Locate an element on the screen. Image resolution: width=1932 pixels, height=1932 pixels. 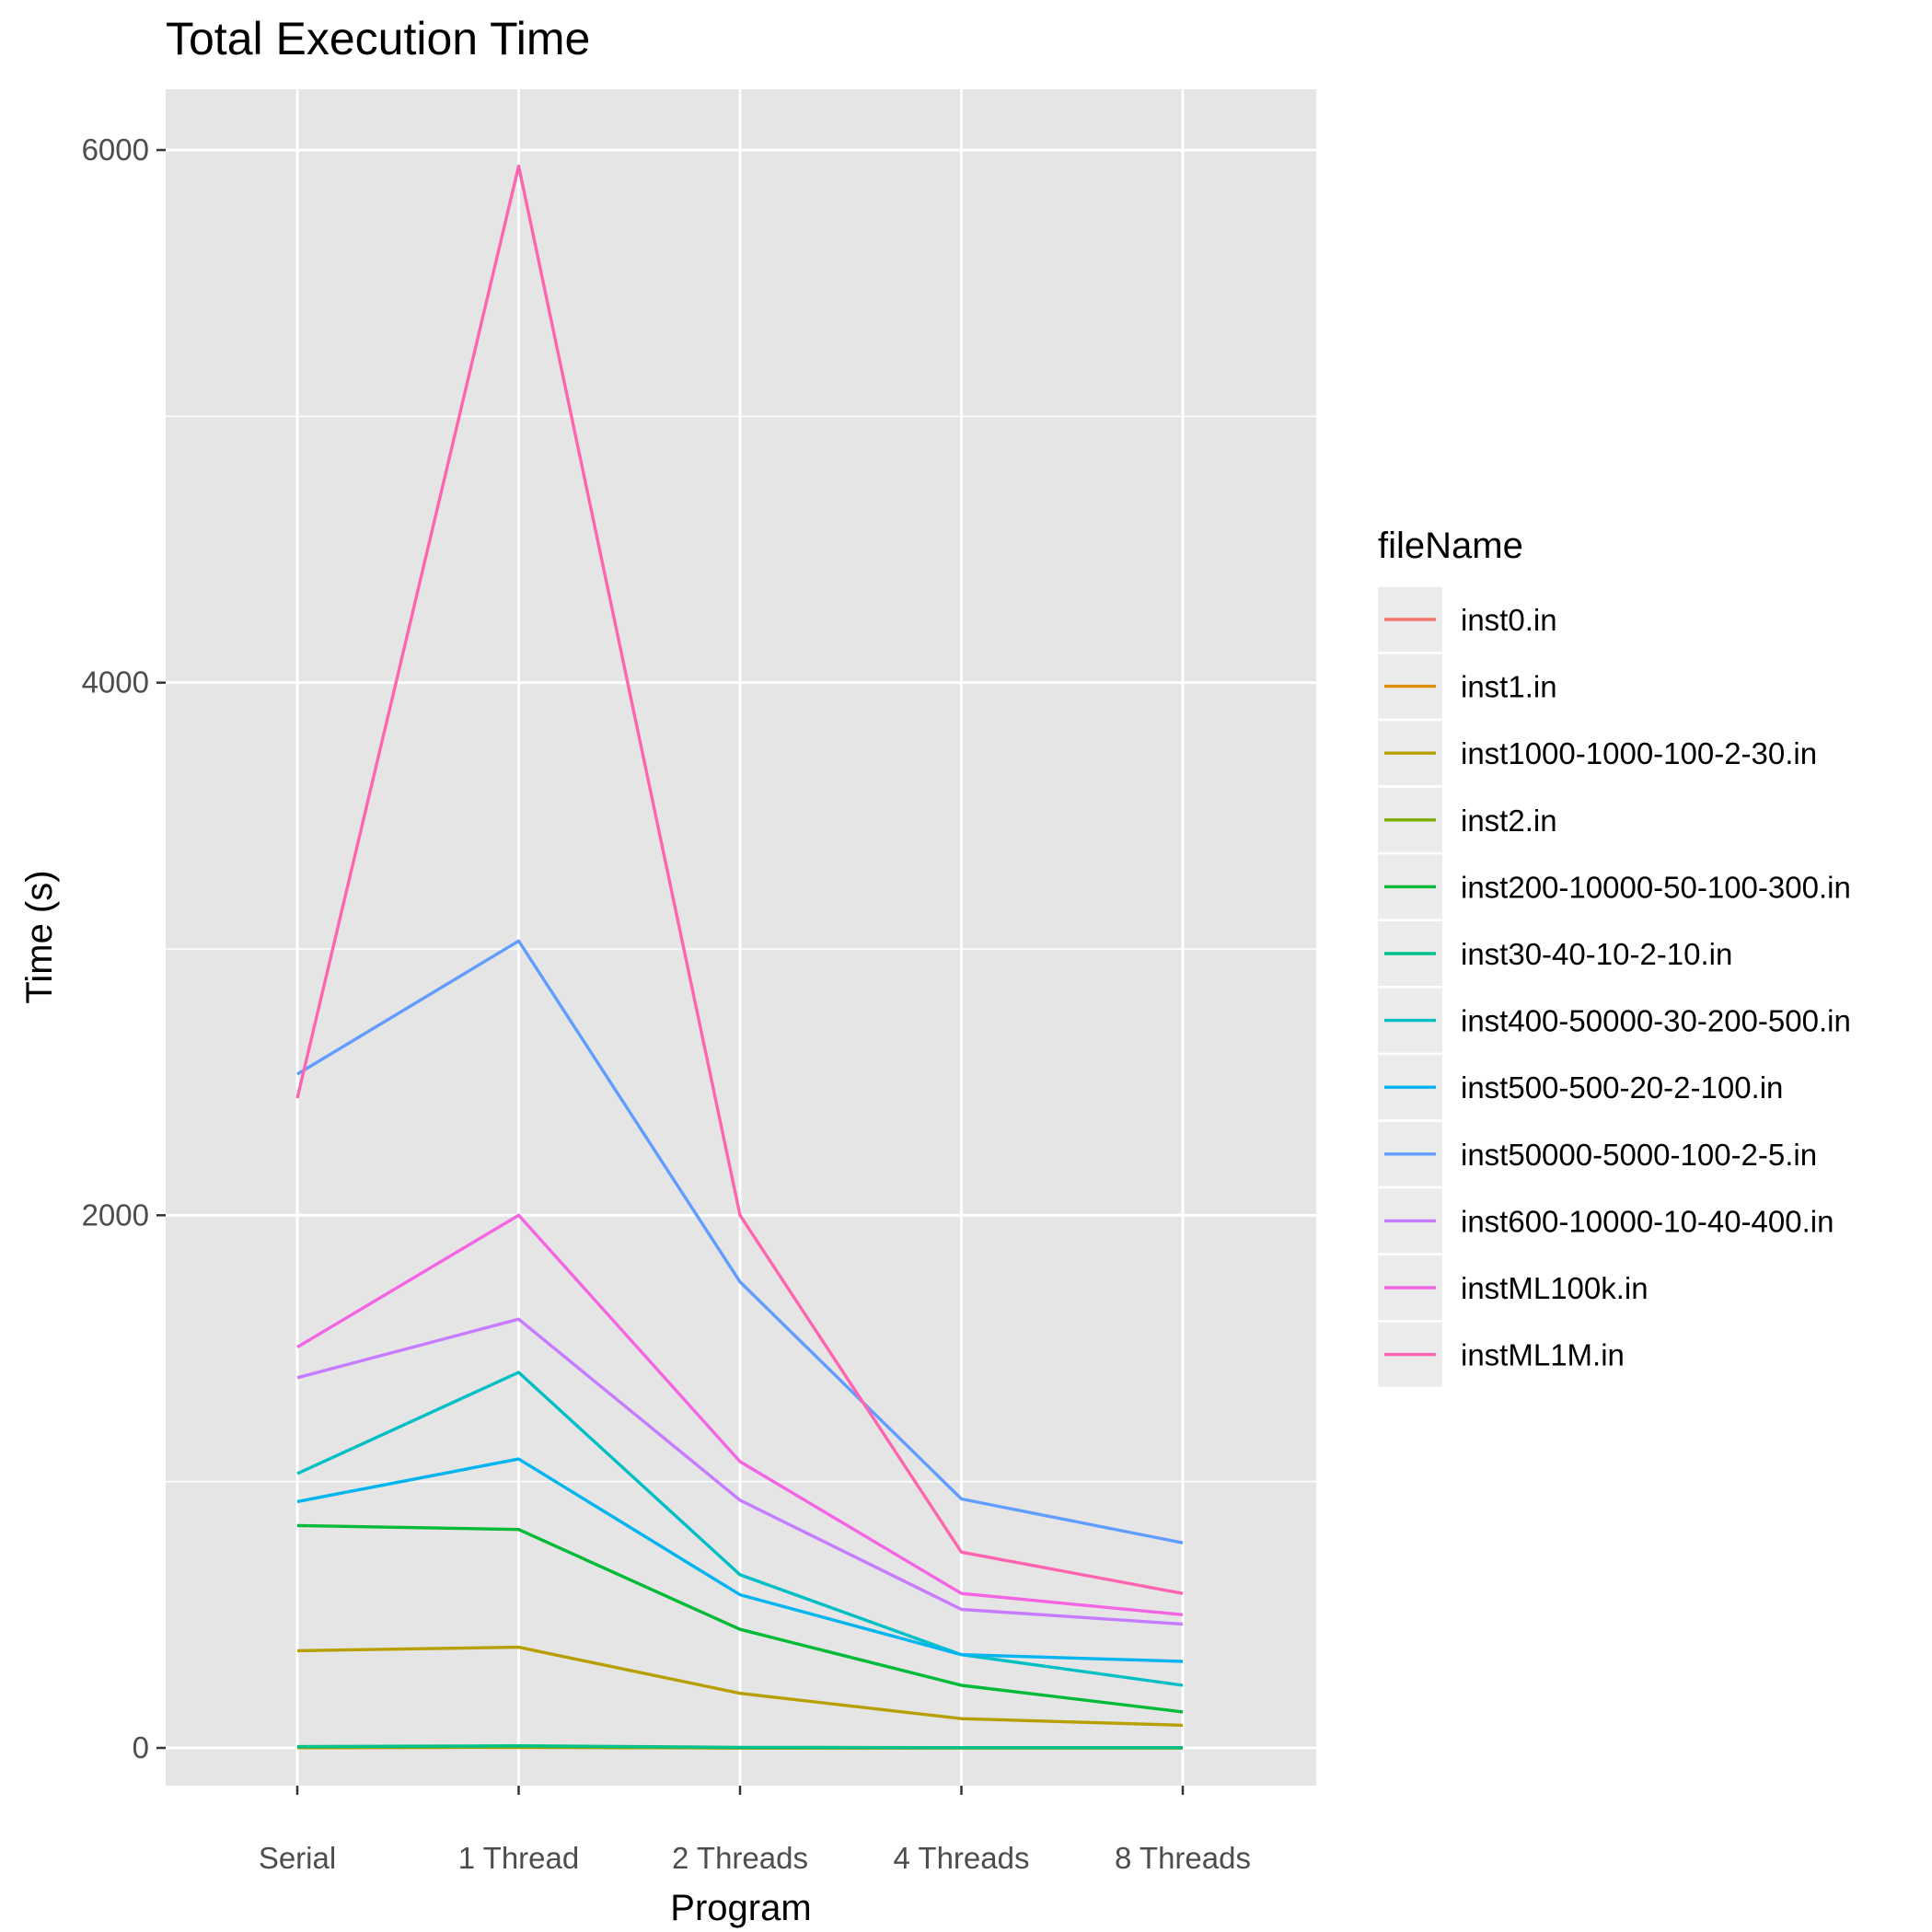
y-axis: 0 2000 4000 6000 is located at coordinates (124, 949).